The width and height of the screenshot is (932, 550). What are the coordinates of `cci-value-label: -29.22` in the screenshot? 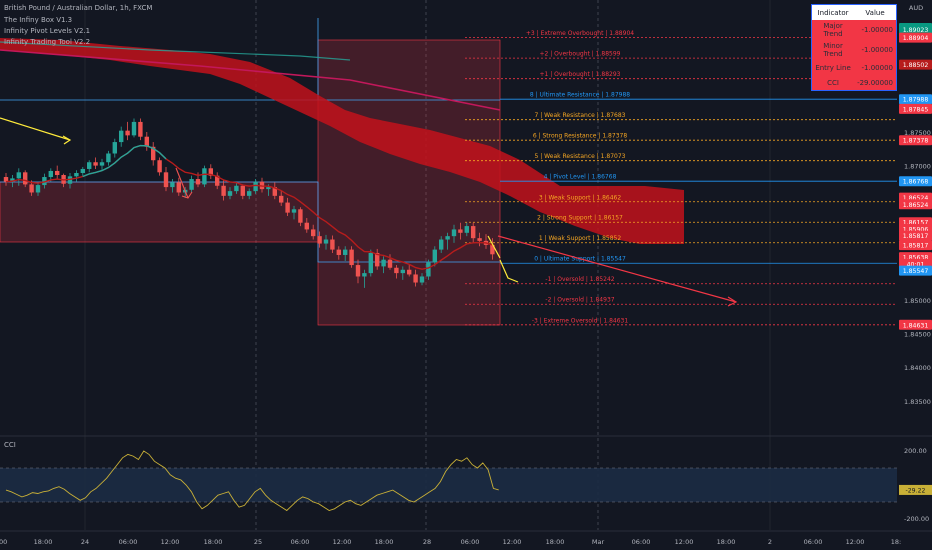 It's located at (916, 490).